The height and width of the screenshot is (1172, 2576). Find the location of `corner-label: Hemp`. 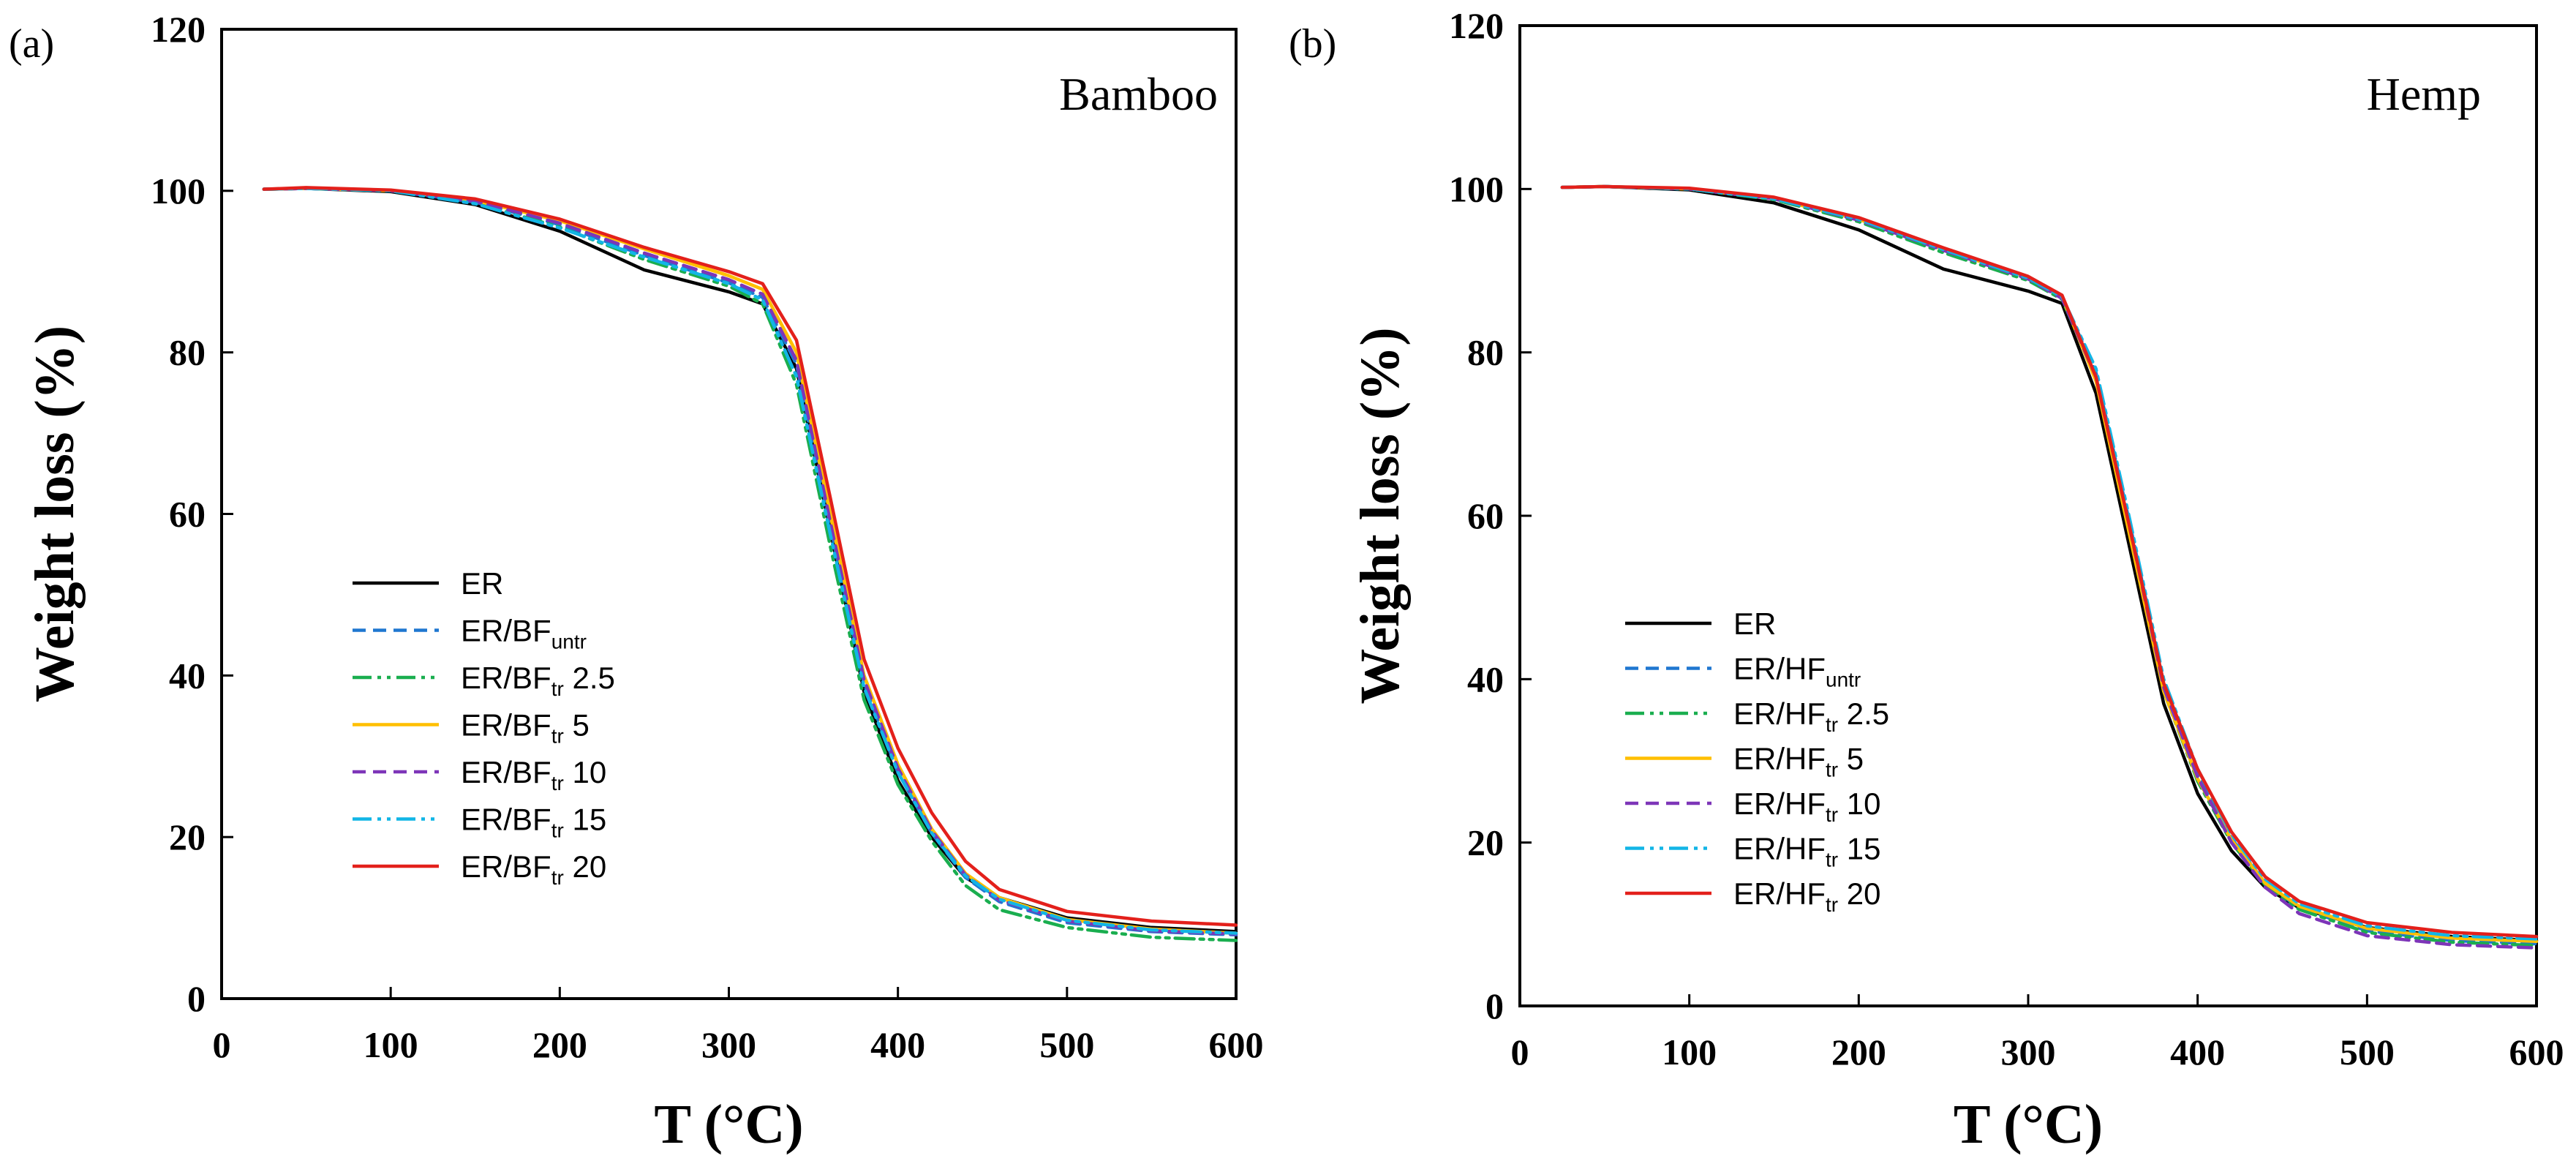

corner-label: Hemp is located at coordinates (2424, 94).